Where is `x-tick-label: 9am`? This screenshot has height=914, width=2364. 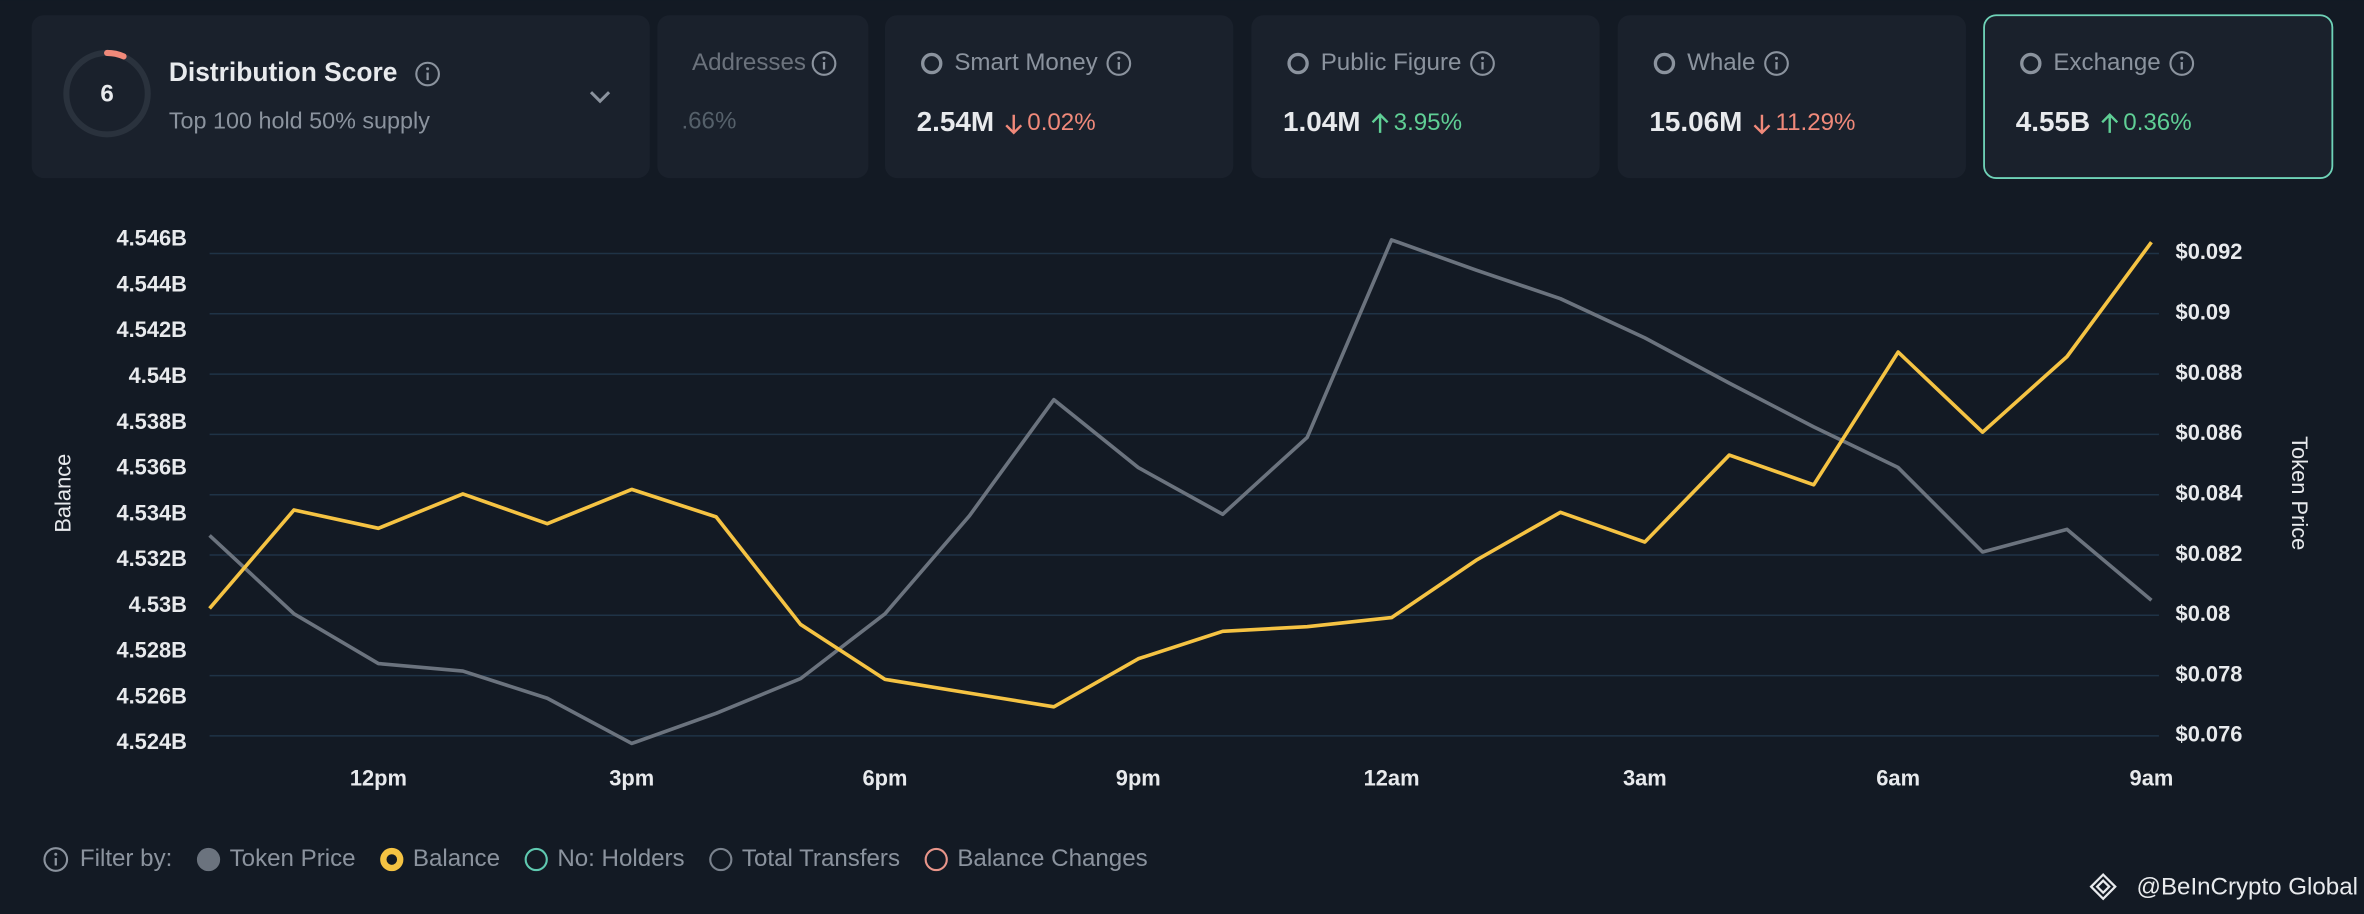 x-tick-label: 9am is located at coordinates (2152, 777).